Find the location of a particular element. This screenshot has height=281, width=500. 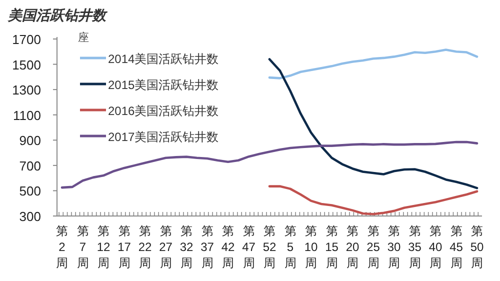

legend-label: 2017美国活跃钻井数 is located at coordinates (163, 137).